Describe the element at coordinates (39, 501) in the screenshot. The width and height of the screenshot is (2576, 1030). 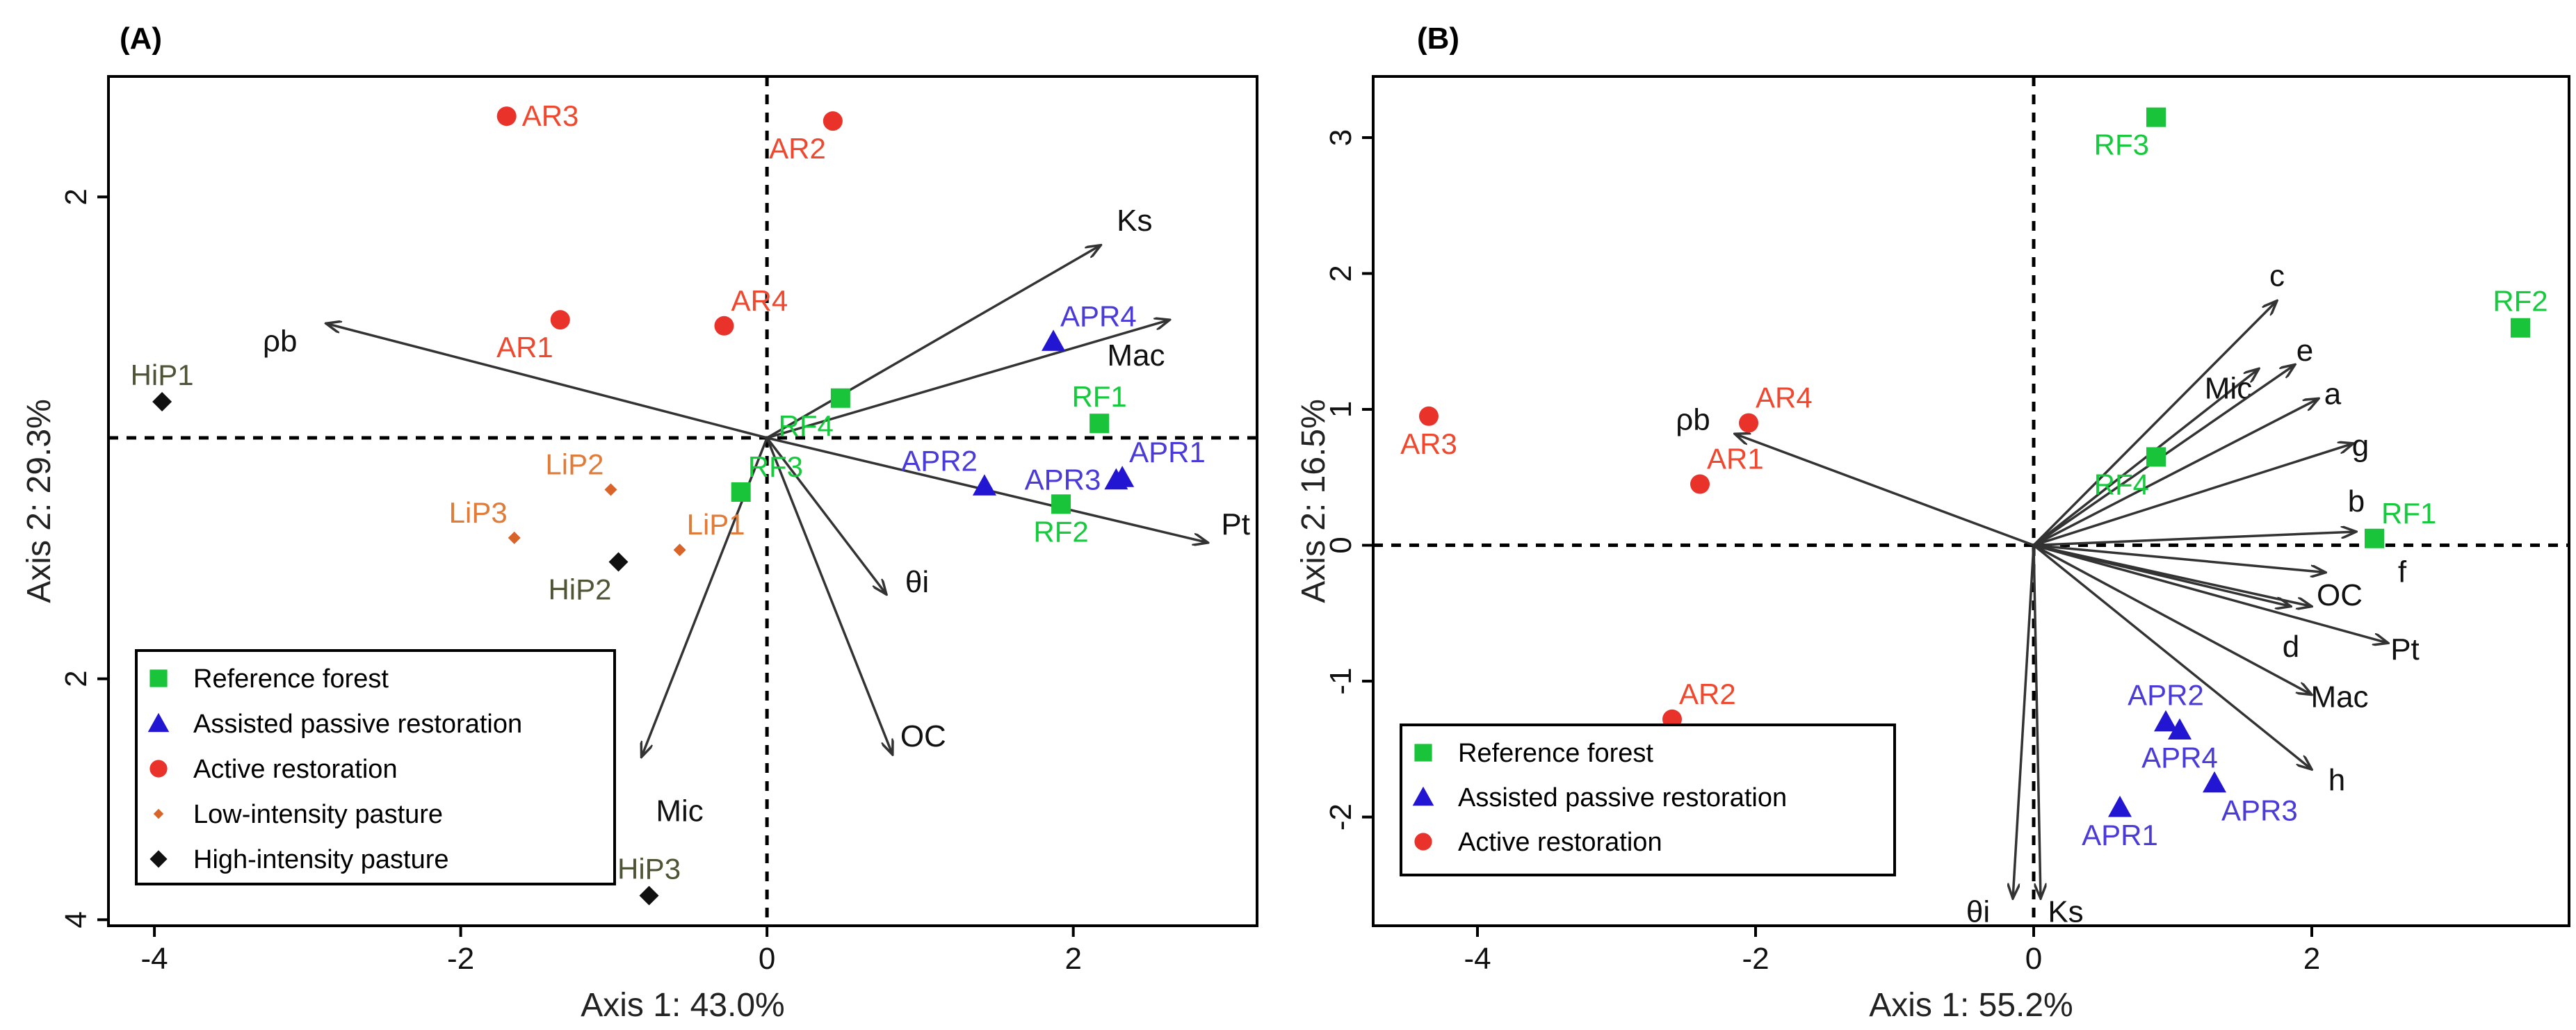
I see `panel-a-y-axis-label: Axis 2: 29.3%` at that location.